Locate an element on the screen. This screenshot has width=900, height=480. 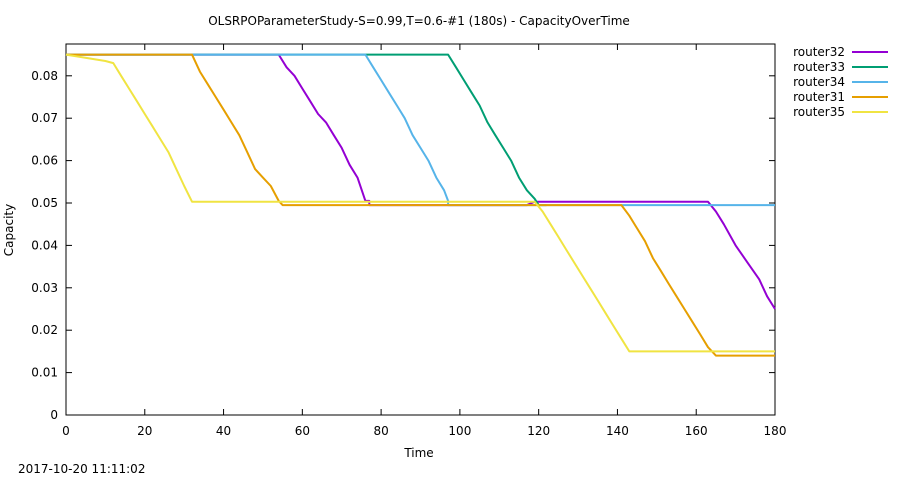
y-tick-label: 0.08 is located at coordinates (44, 76).